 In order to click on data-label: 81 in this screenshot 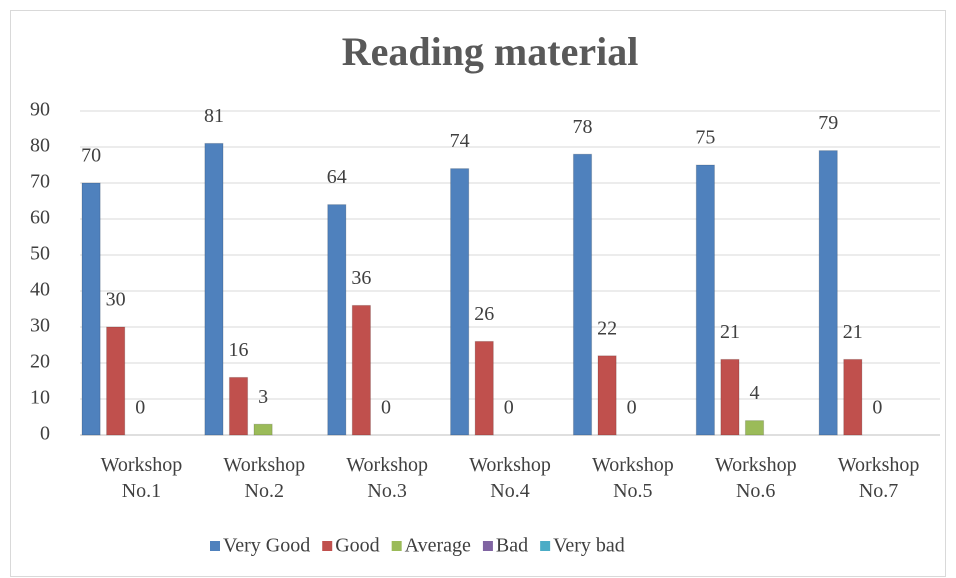, I will do `click(214, 116)`.